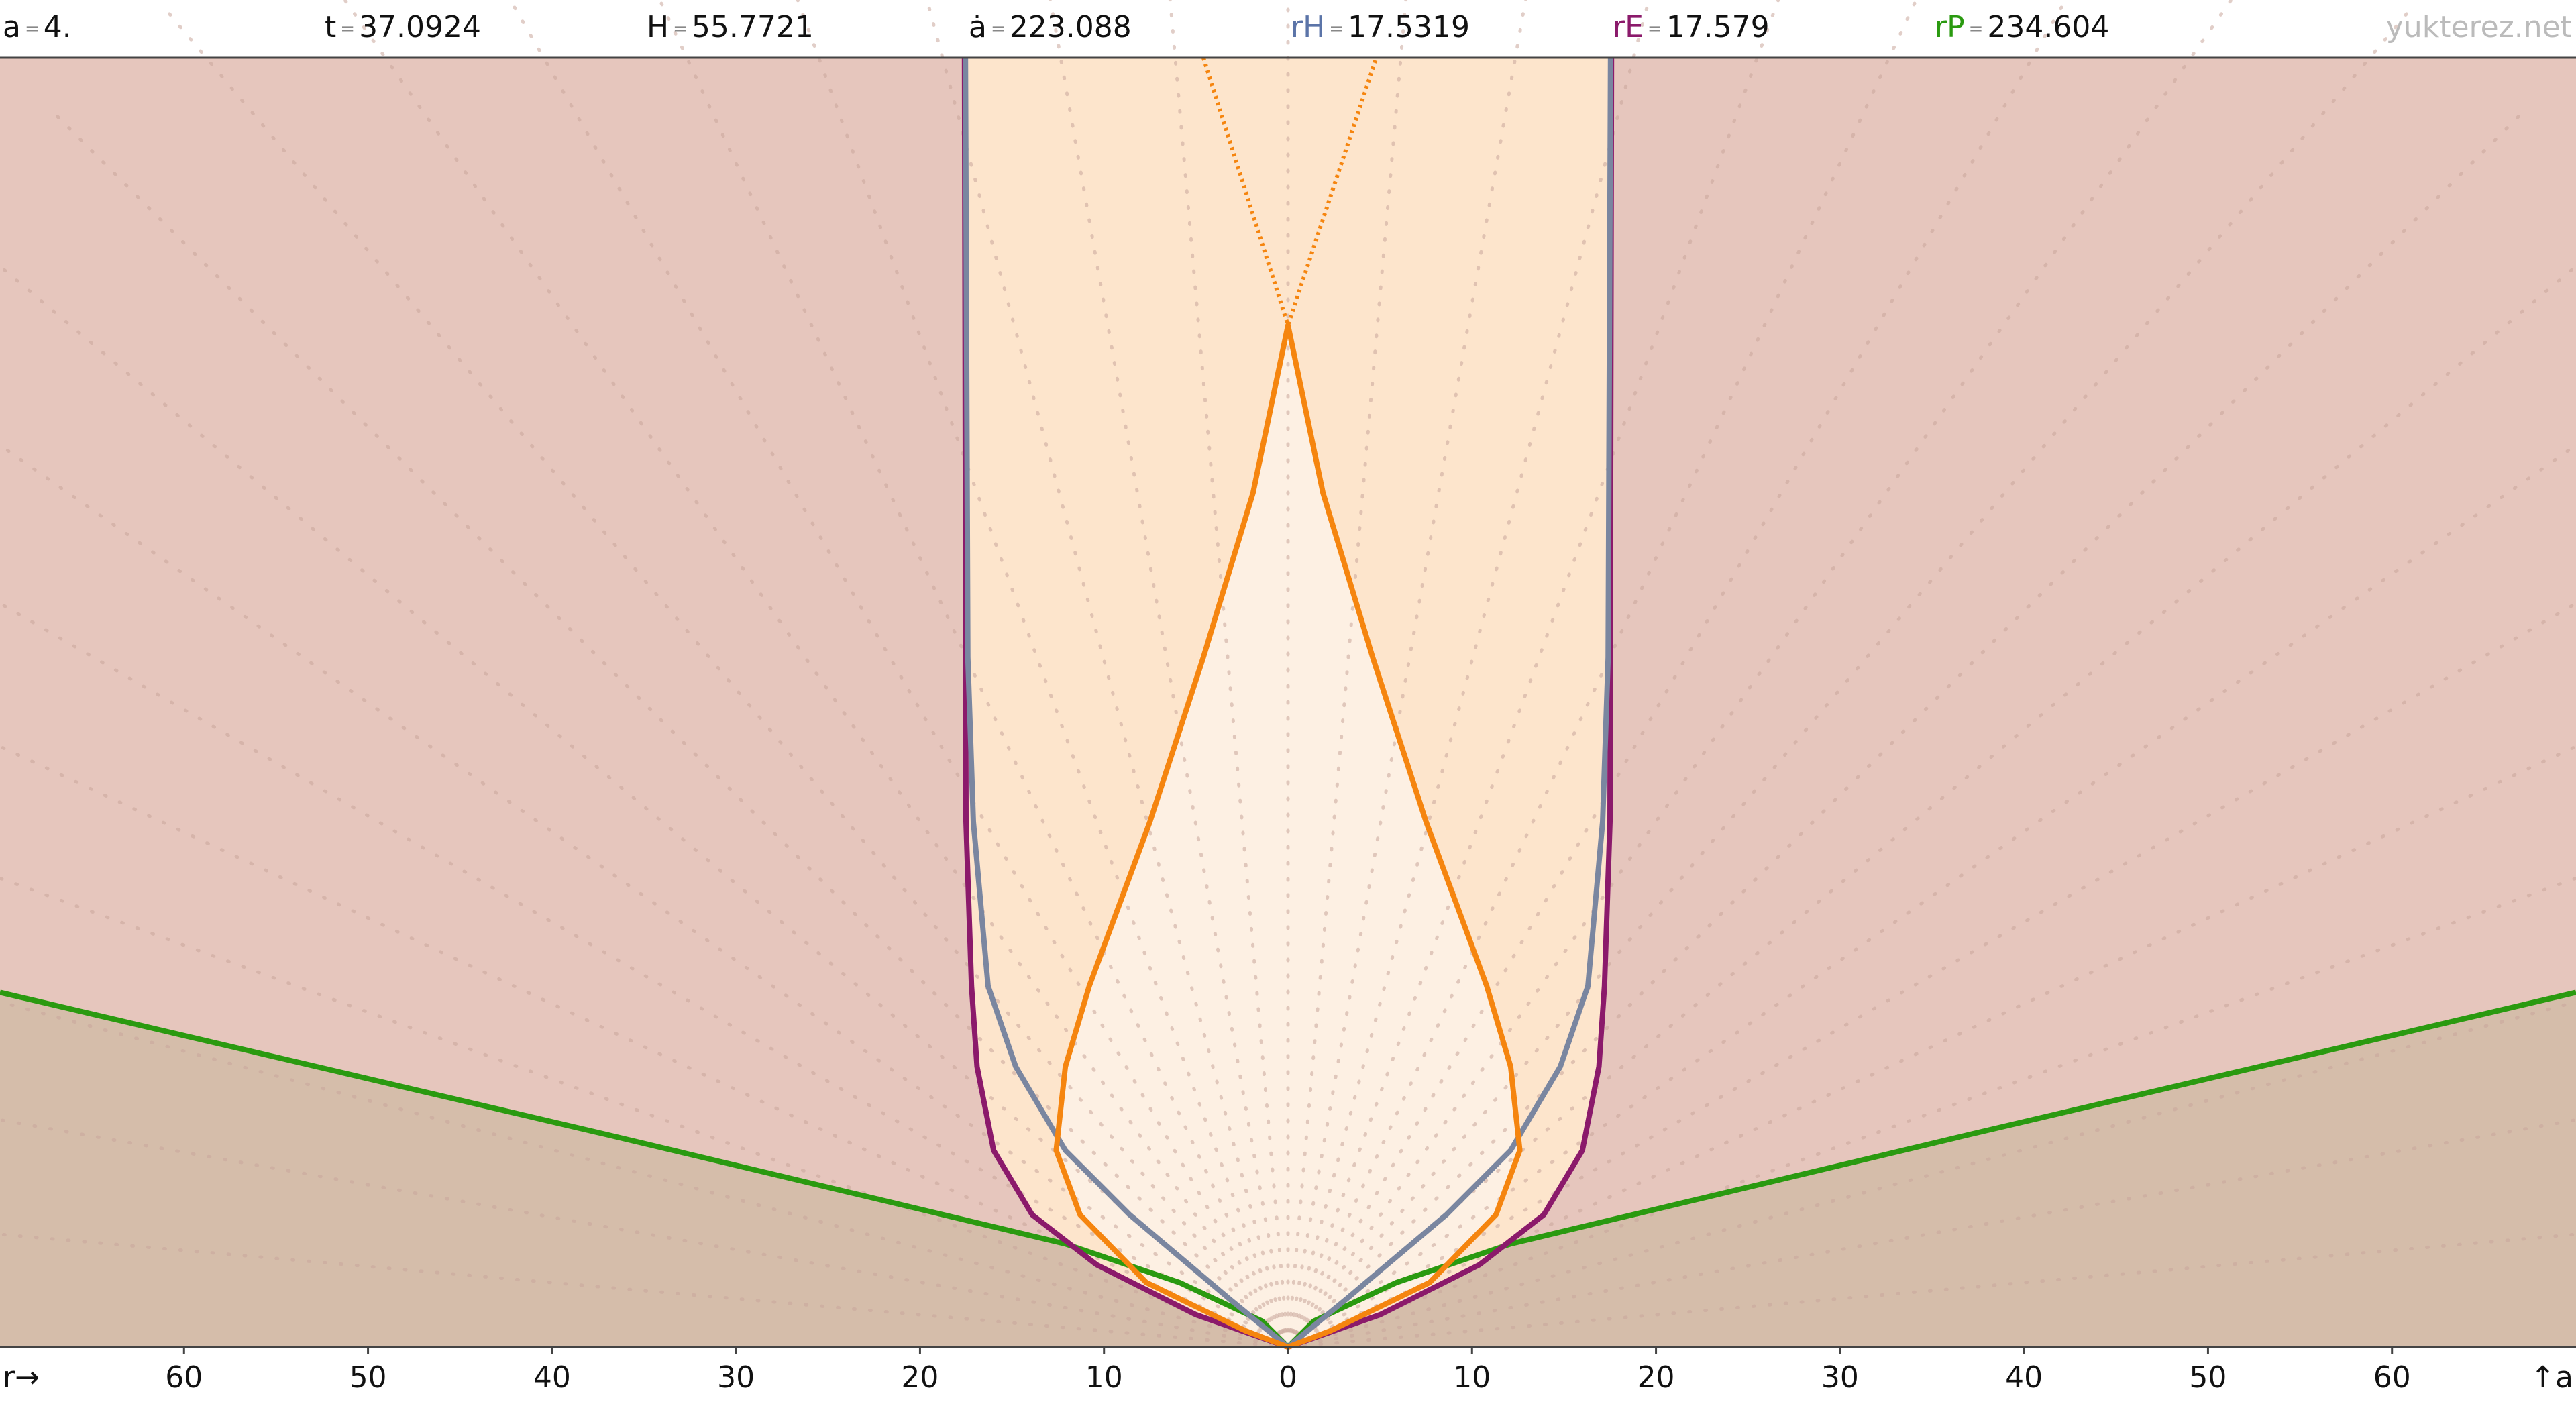 The image size is (2576, 1406). What do you see at coordinates (58, 27) in the screenshot?
I see `readout-value: 4.` at bounding box center [58, 27].